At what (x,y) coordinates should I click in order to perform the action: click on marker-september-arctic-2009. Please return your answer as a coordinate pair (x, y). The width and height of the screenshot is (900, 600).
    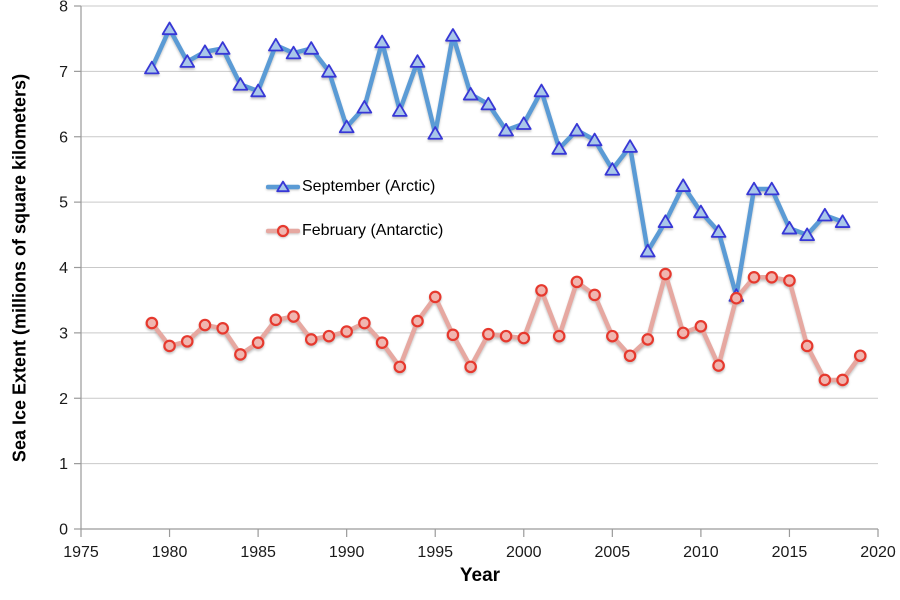
    Looking at the image, I should click on (683, 185).